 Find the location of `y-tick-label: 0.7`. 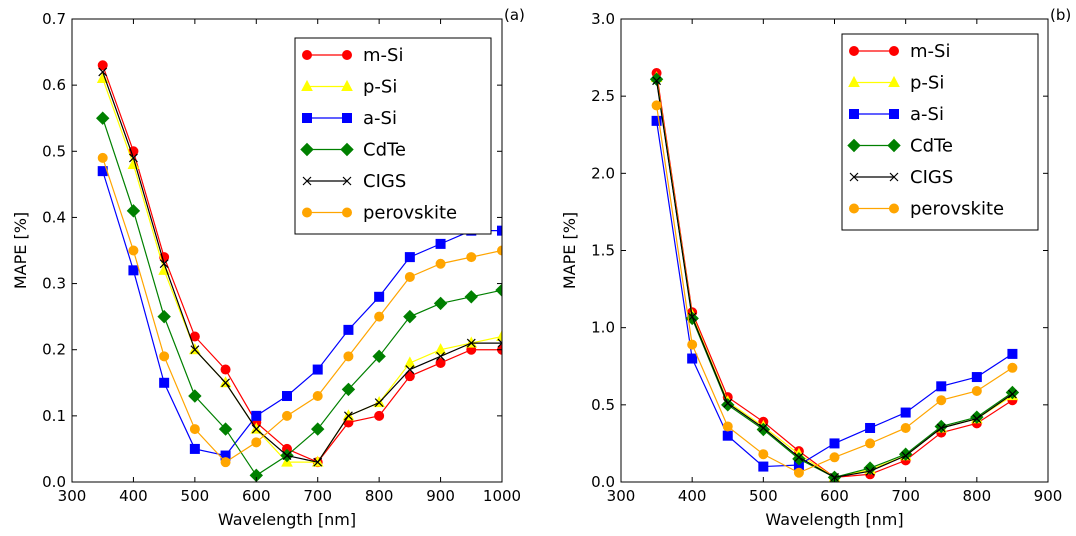

y-tick-label: 0.7 is located at coordinates (54, 19).